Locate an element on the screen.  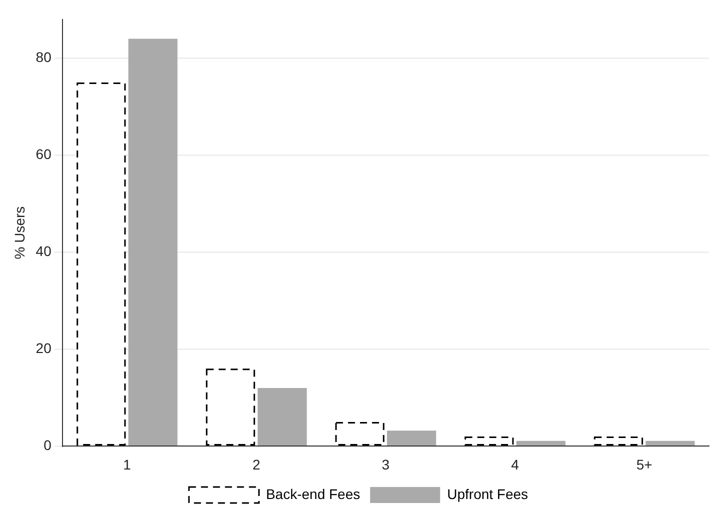
y-tick-label: 60 is located at coordinates (44, 154).